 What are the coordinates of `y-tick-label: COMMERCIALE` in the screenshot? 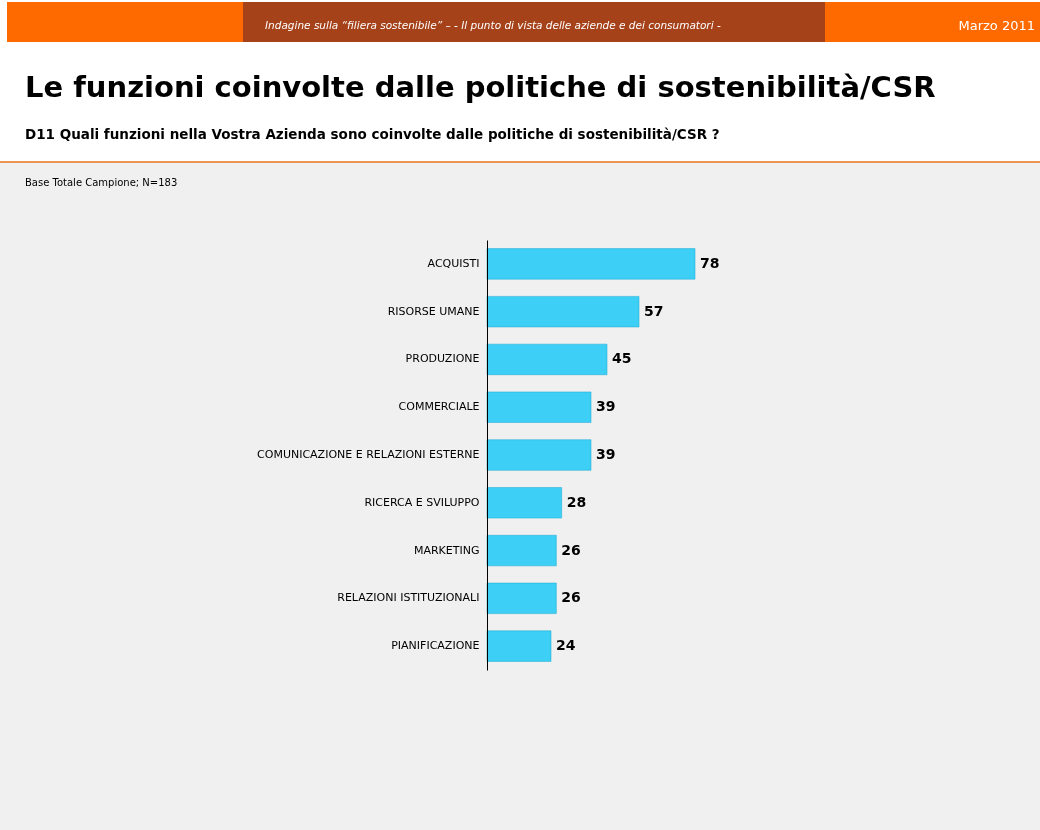 It's located at (439, 407).